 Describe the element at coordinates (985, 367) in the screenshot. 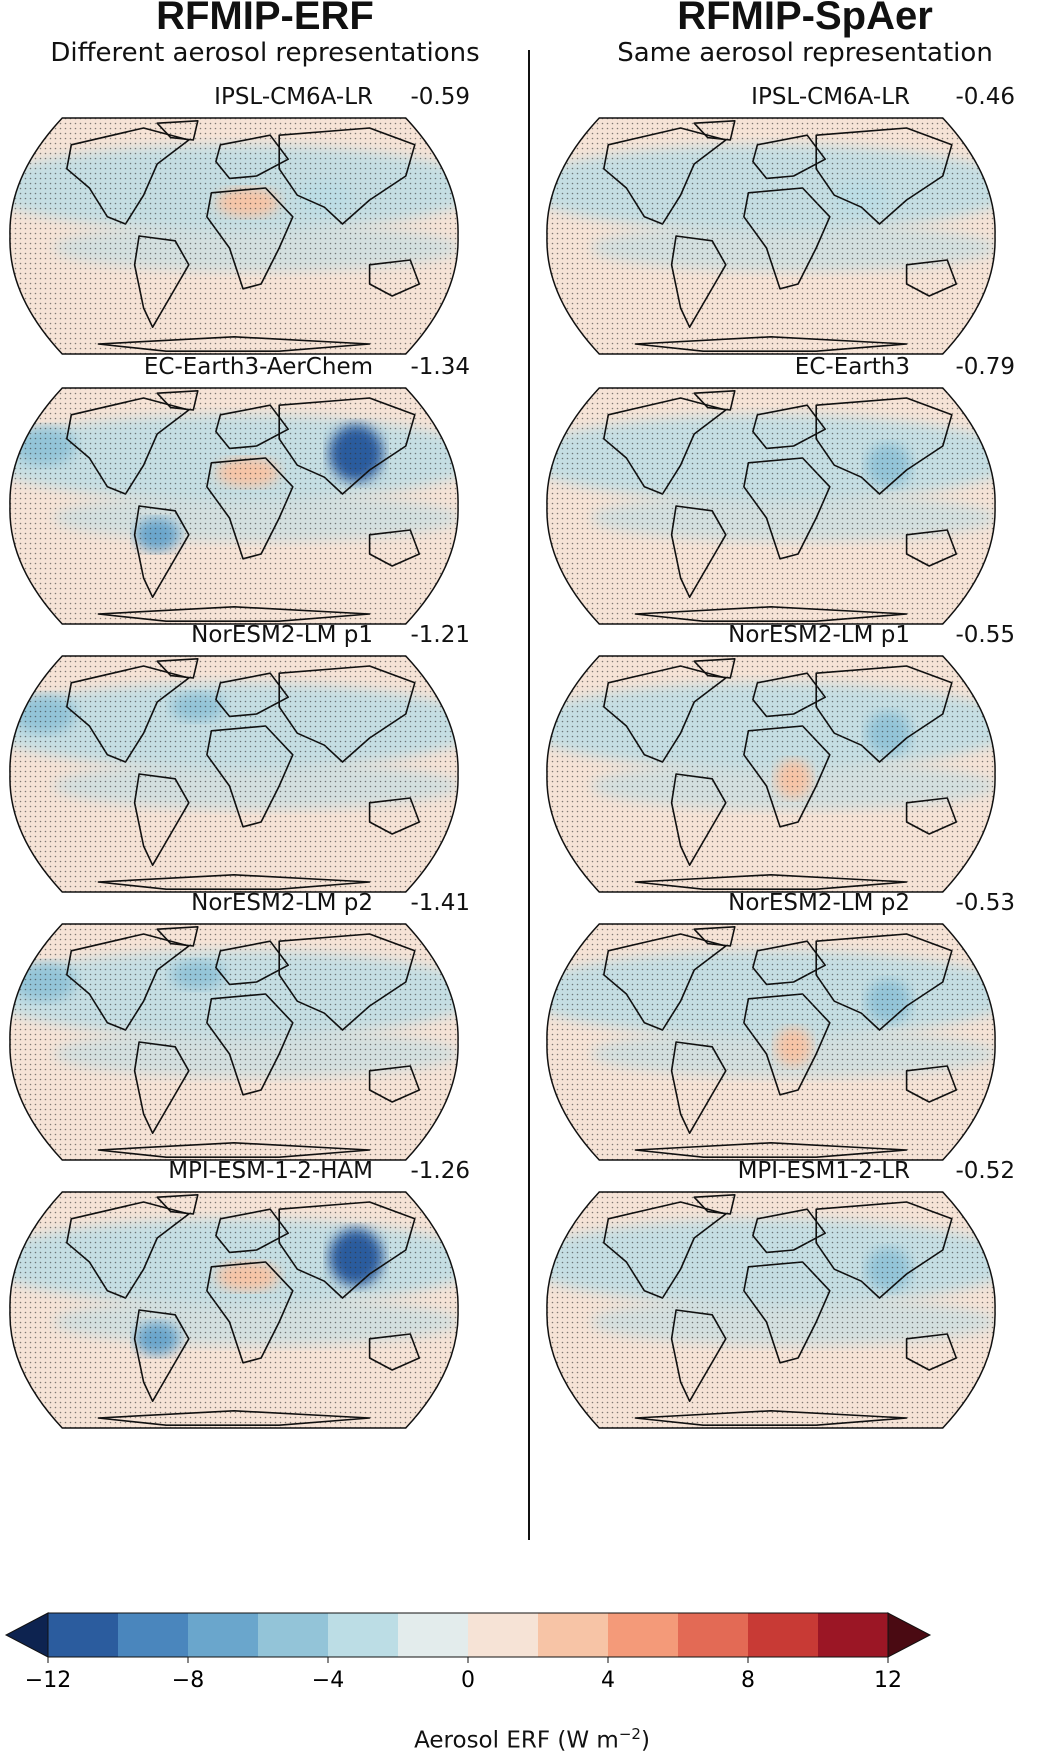

I see `global-mean-erf: -0.79` at that location.